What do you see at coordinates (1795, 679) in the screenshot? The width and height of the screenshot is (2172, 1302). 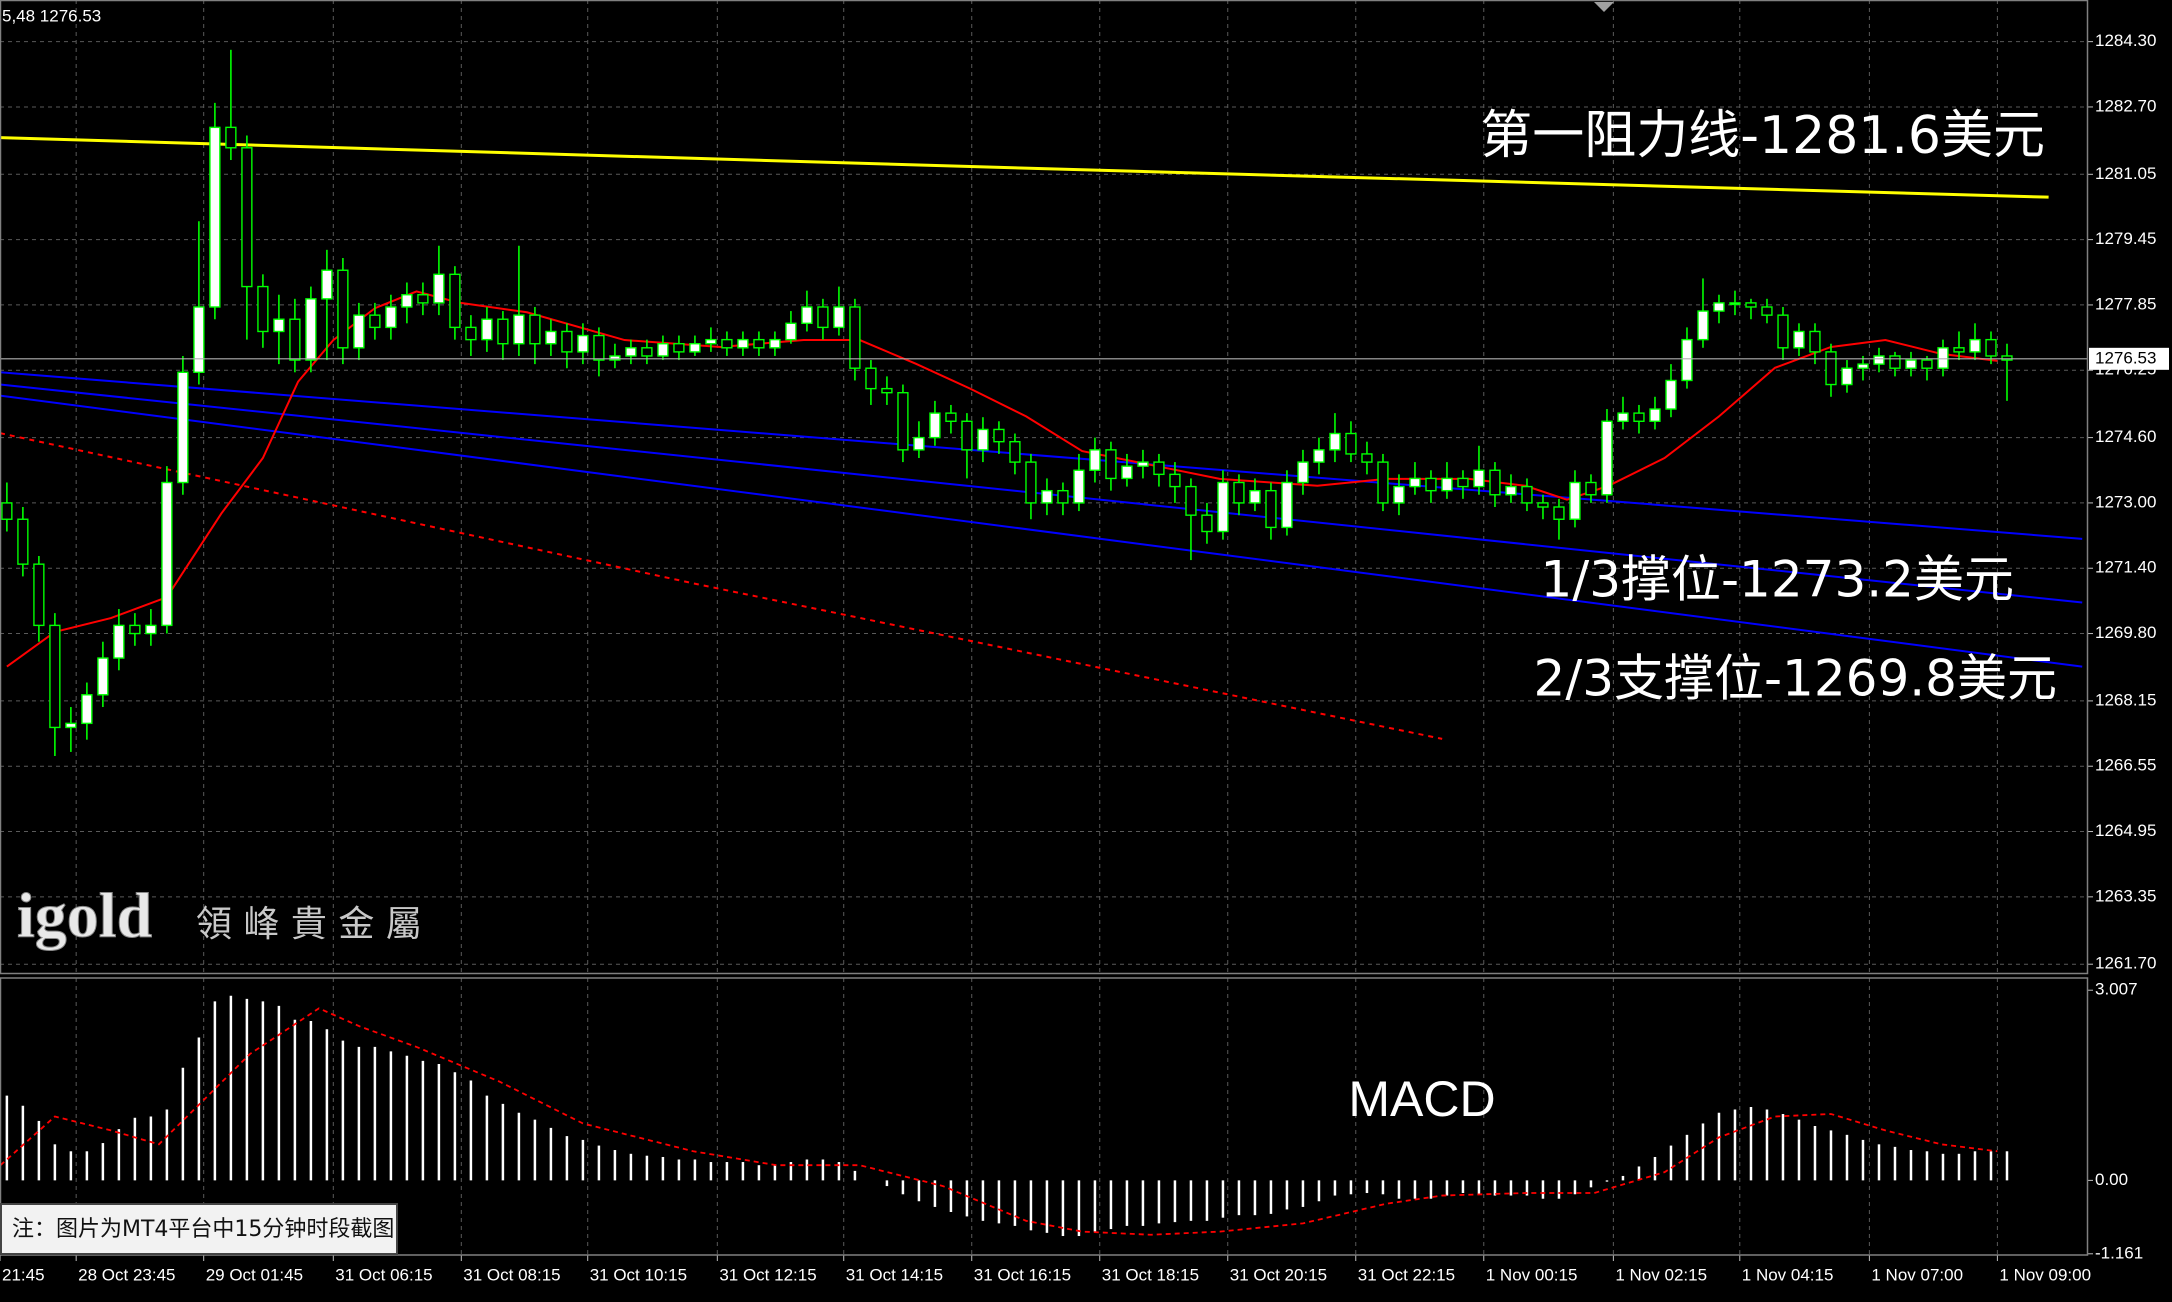 I see `annotation: 2/3支撑位-1269.8美元` at bounding box center [1795, 679].